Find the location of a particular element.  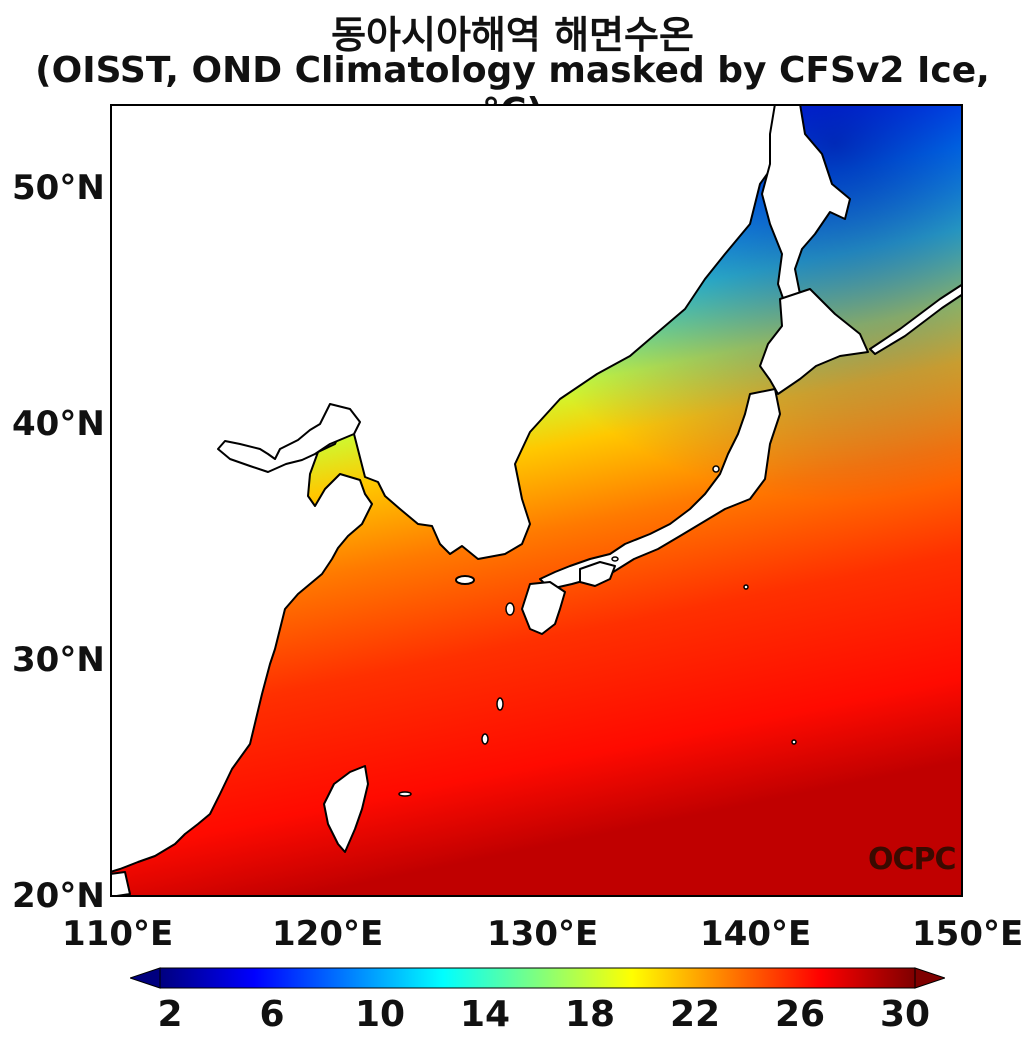

colorbar-gradient is located at coordinates (537, 978).